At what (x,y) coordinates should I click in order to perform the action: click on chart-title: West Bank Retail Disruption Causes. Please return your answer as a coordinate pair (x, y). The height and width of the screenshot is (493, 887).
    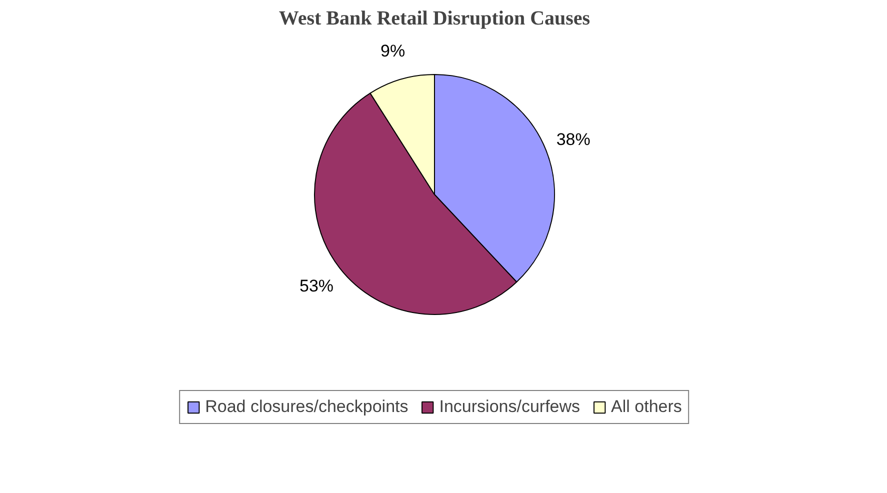
    Looking at the image, I should click on (434, 19).